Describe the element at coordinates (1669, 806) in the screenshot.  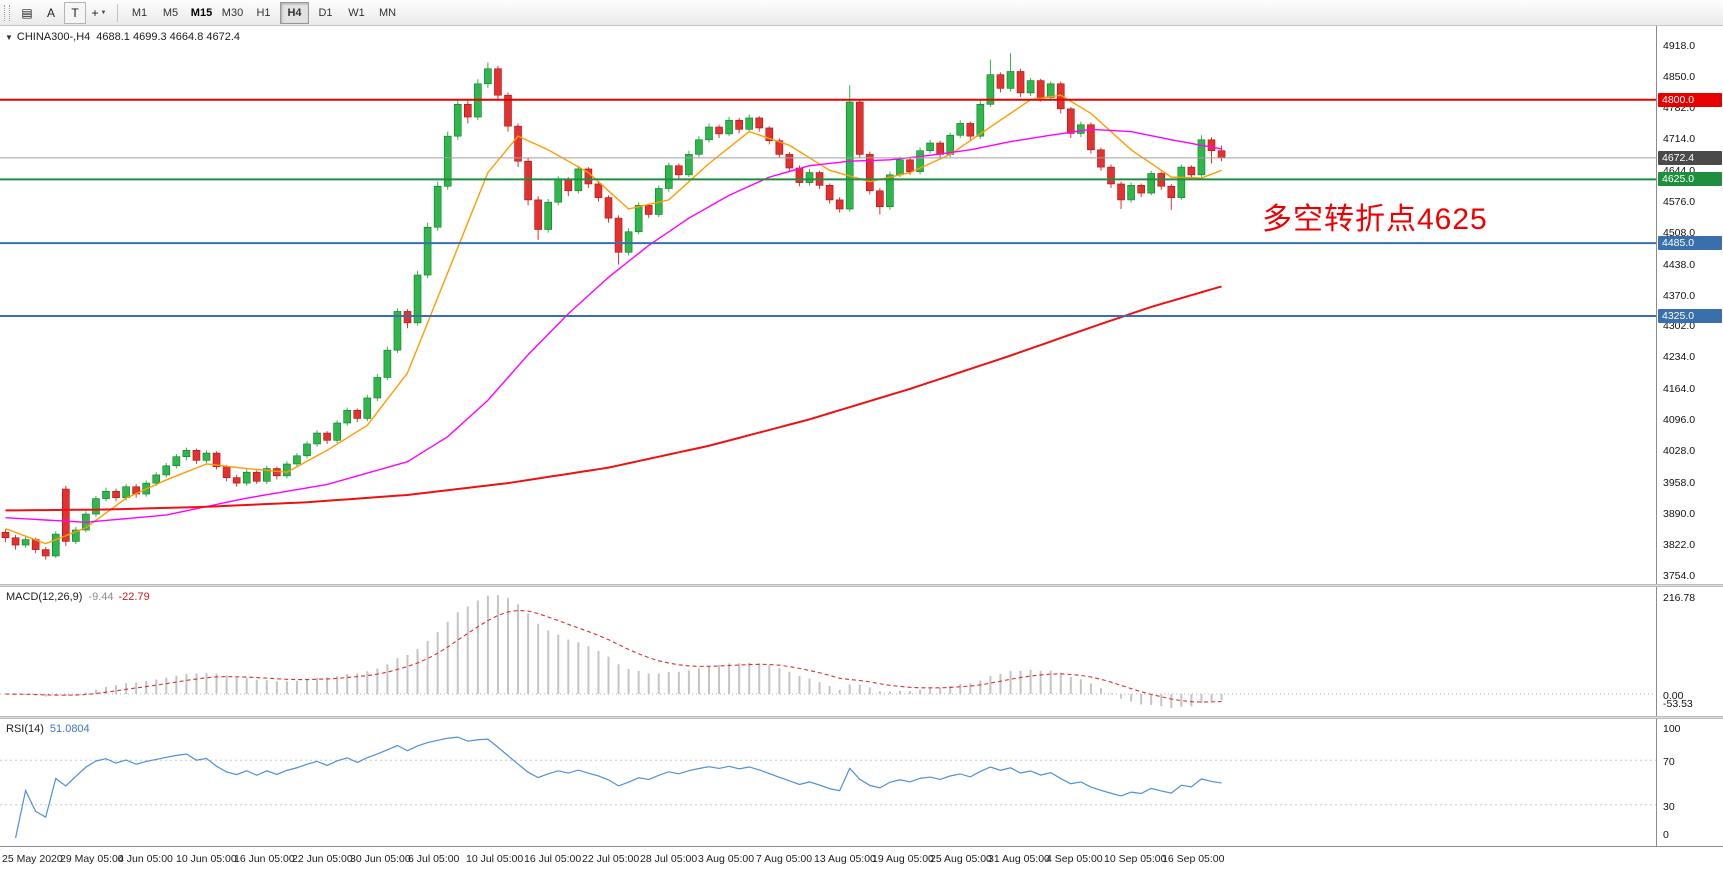
I see `rsi-axis-label: 30` at that location.